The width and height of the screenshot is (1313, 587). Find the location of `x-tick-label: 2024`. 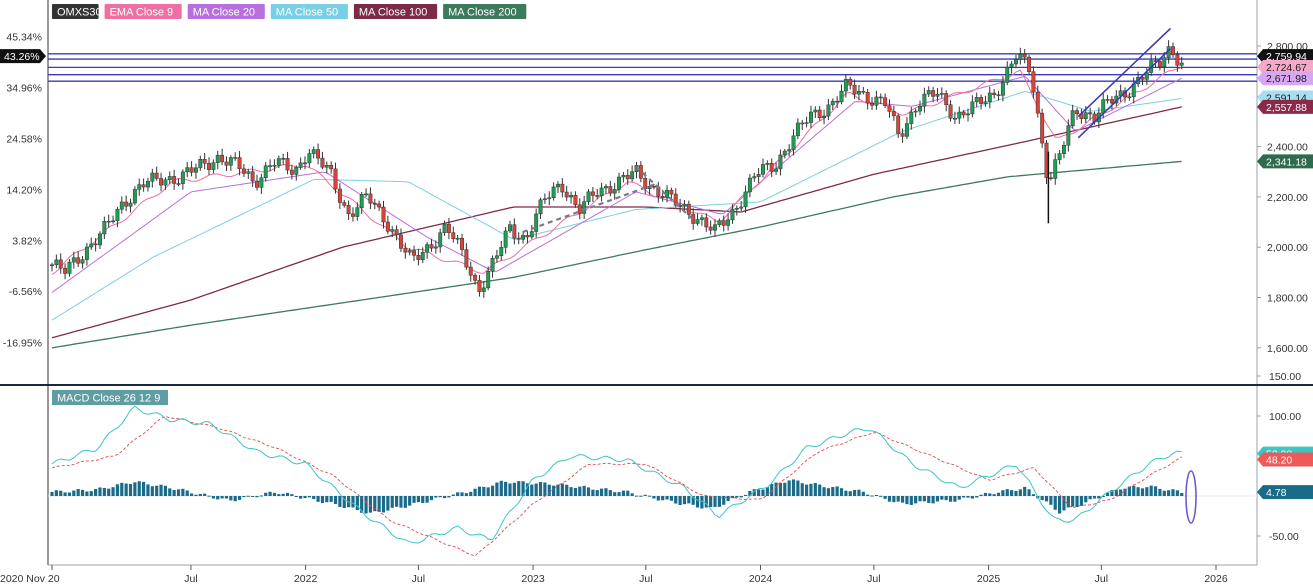

x-tick-label: 2024 is located at coordinates (761, 579).